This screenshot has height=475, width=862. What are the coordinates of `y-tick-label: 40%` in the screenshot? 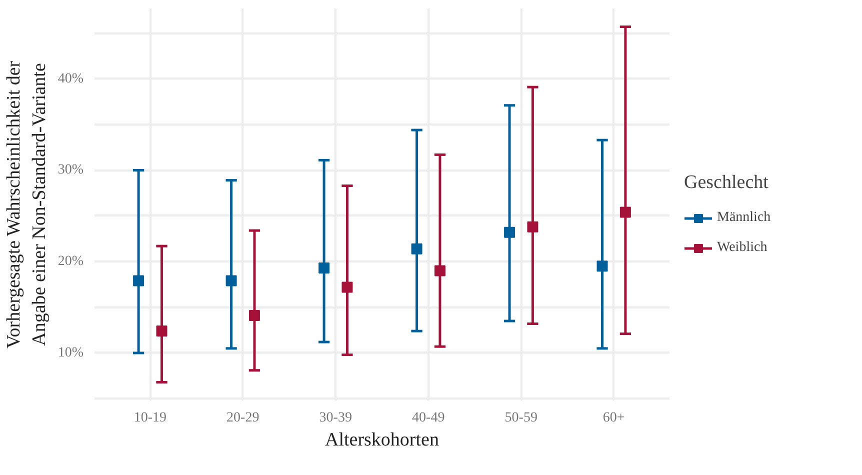 It's located at (71, 78).